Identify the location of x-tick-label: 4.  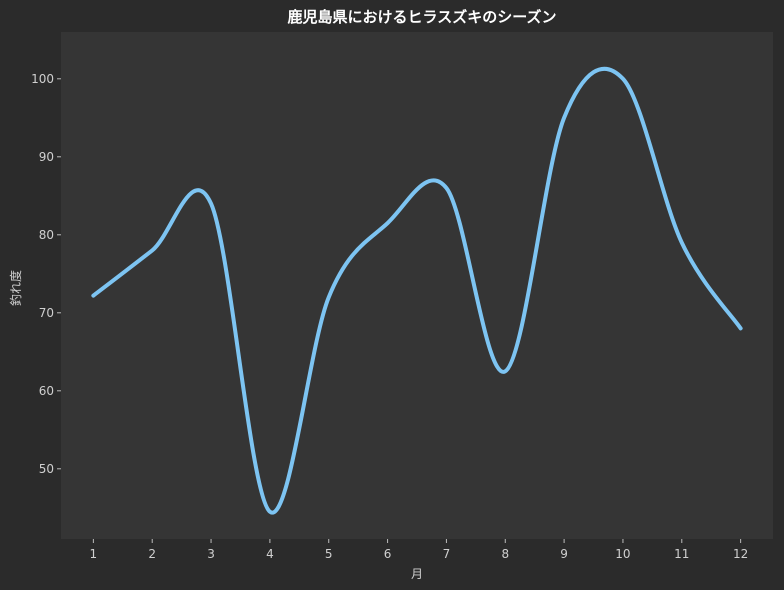
(270, 554).